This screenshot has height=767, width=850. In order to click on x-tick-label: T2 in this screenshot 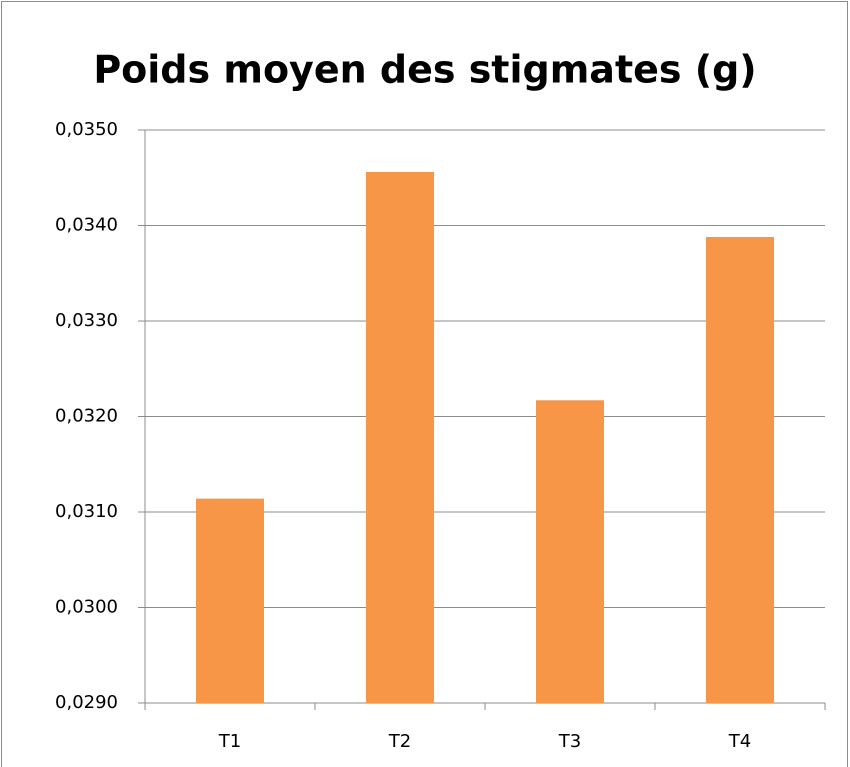, I will do `click(399, 741)`.